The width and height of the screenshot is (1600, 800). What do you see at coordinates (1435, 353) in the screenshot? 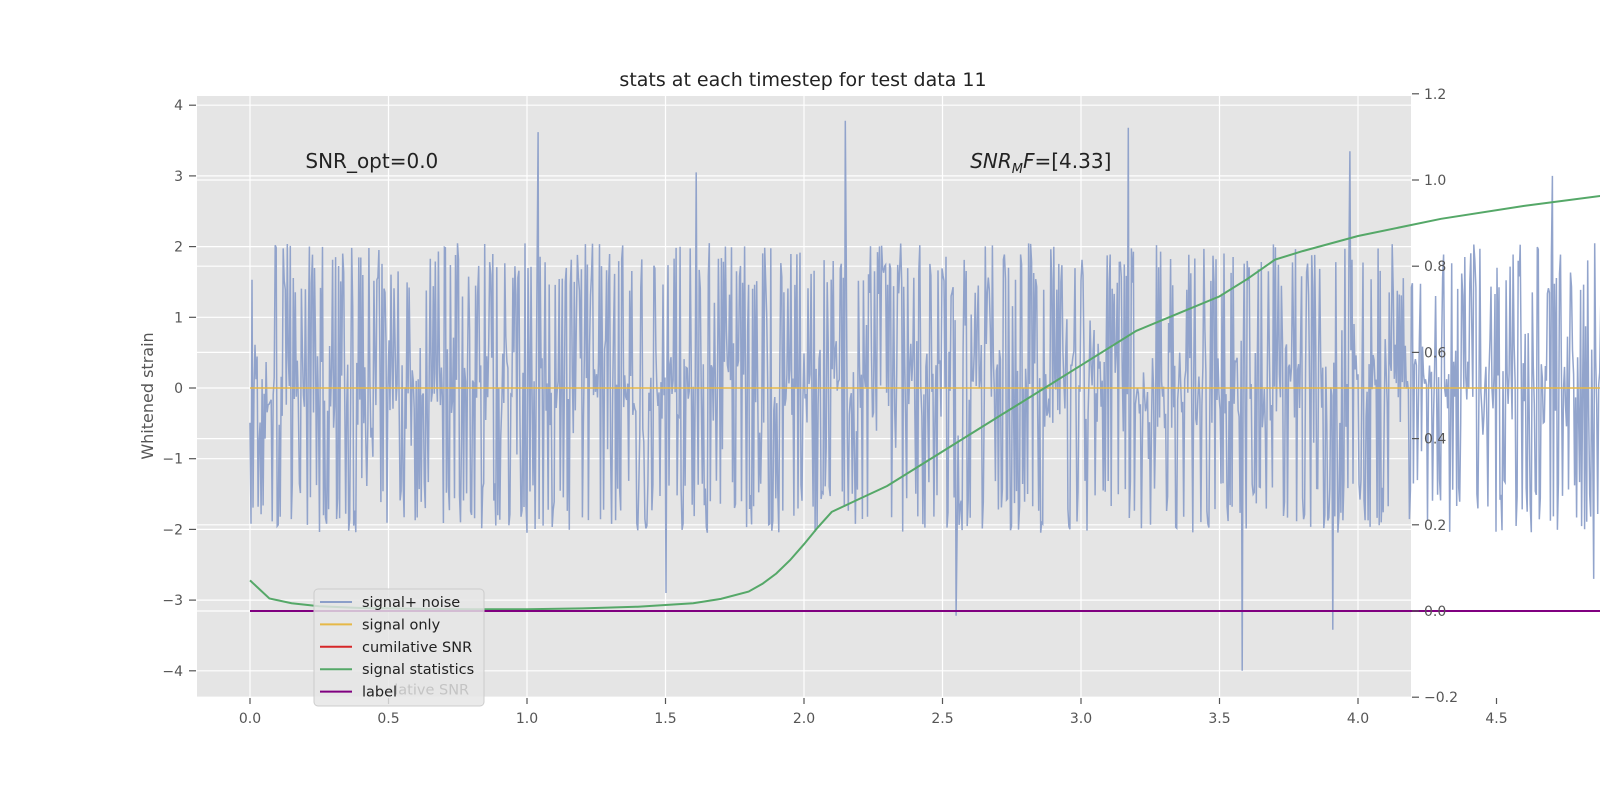
I see `y2-tick-label: 0.6` at bounding box center [1435, 353].